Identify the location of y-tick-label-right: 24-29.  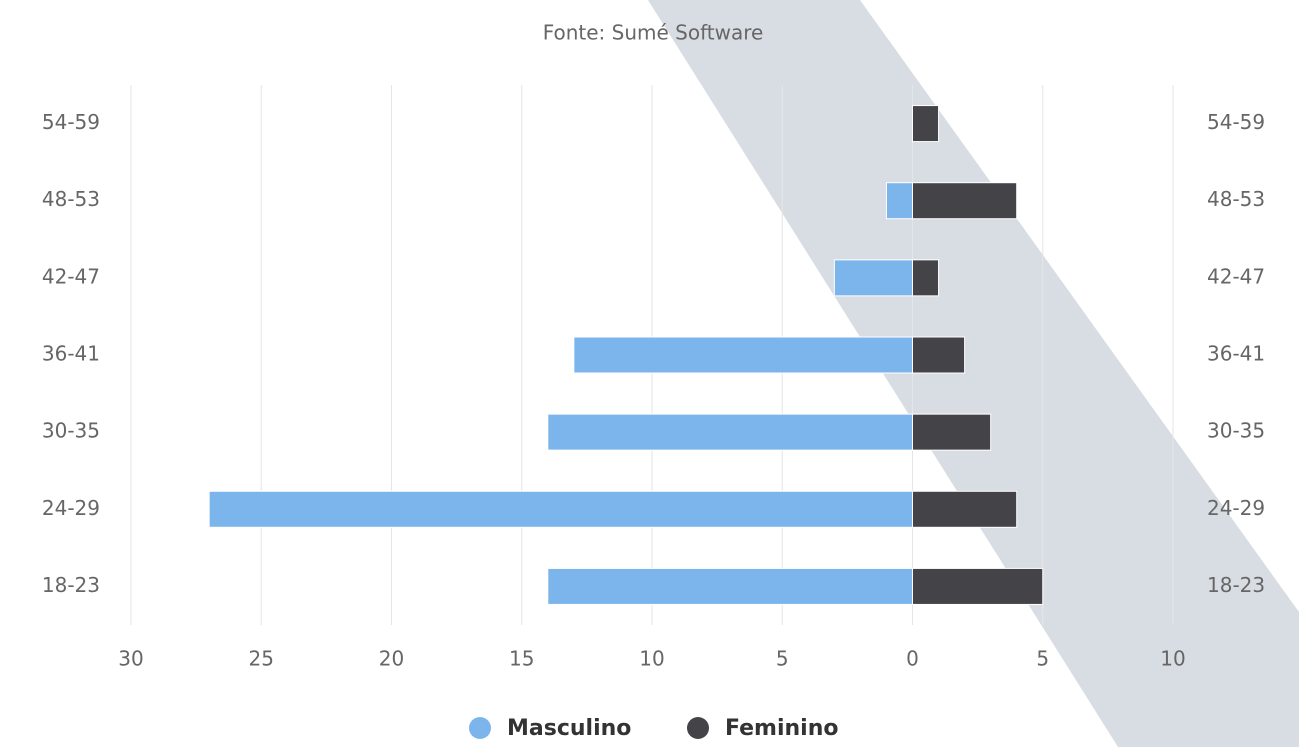
(1236, 508).